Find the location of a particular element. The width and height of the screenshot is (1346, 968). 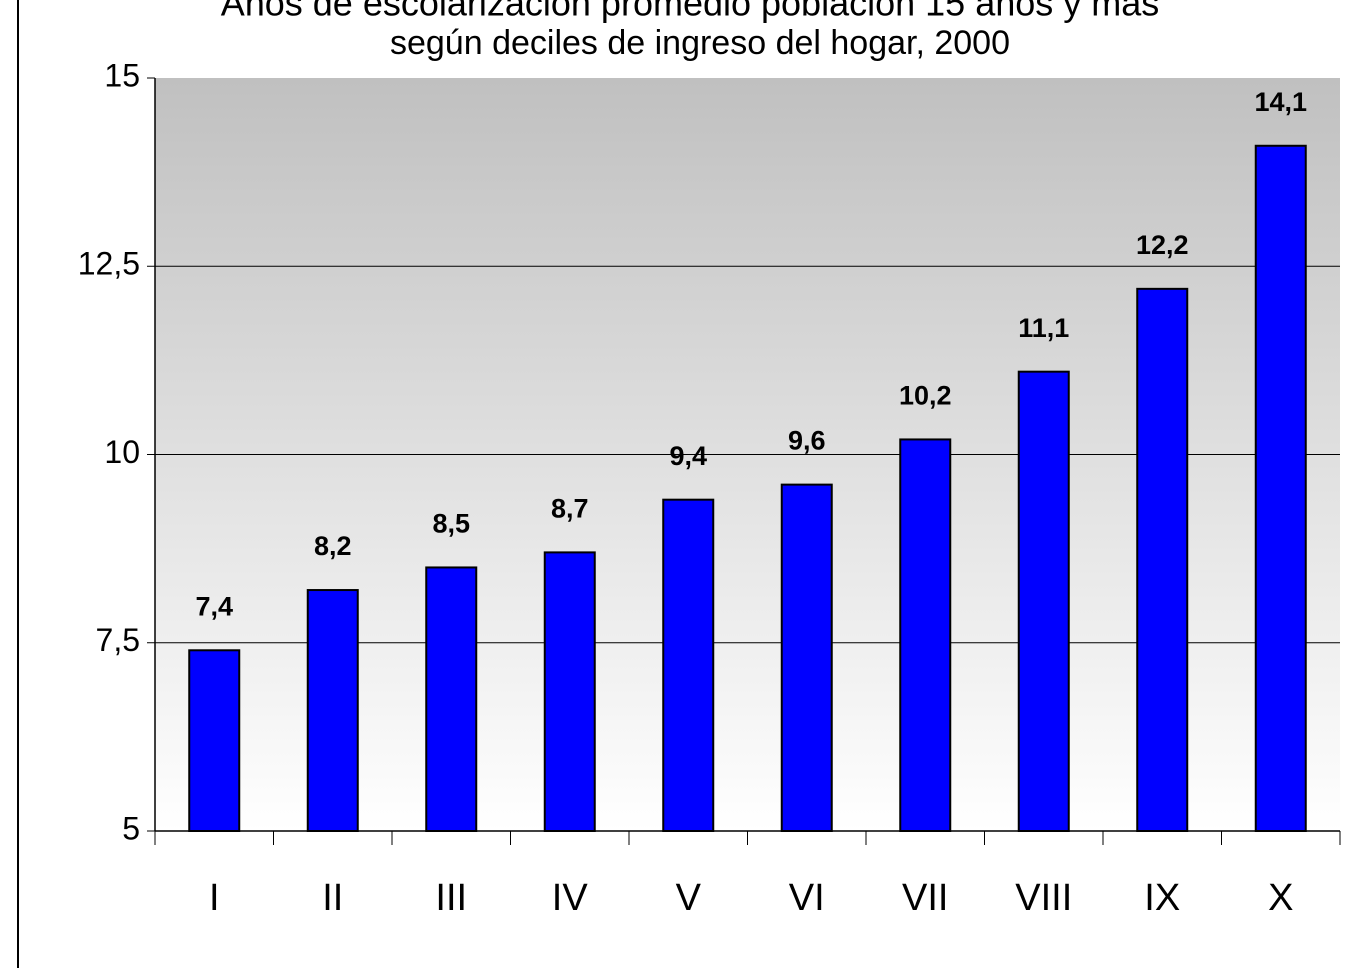

chart-subtitle: según deciles de ingreso del hogar, 2000 is located at coordinates (700, 43).